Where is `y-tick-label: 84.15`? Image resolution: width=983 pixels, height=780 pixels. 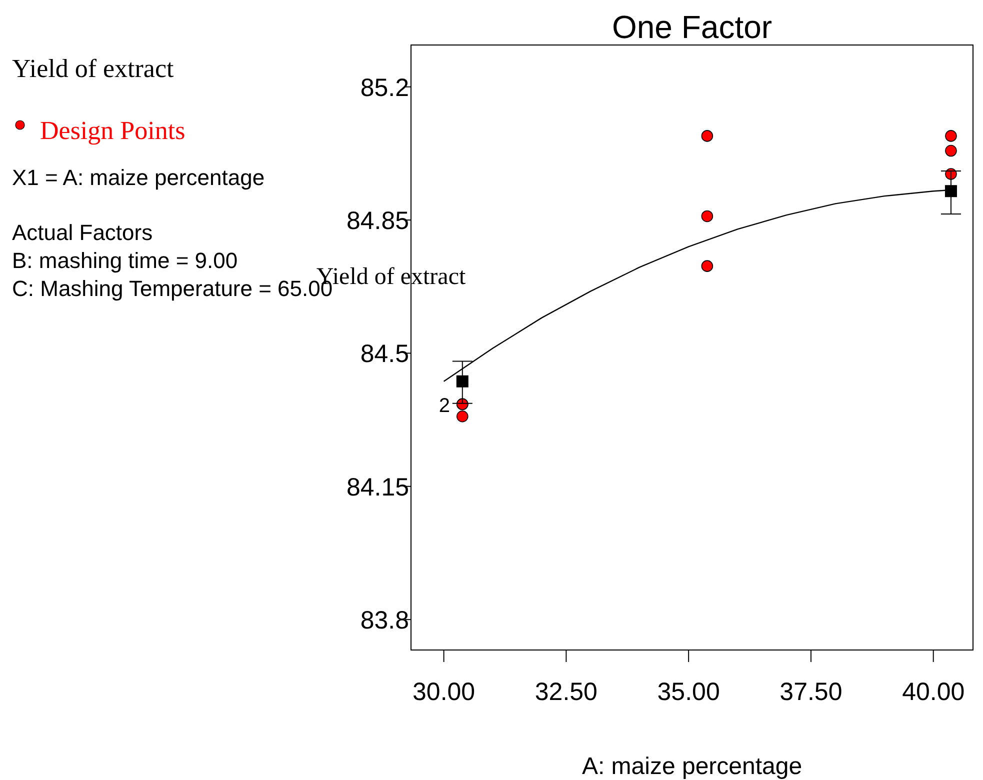 y-tick-label: 84.15 is located at coordinates (377, 487).